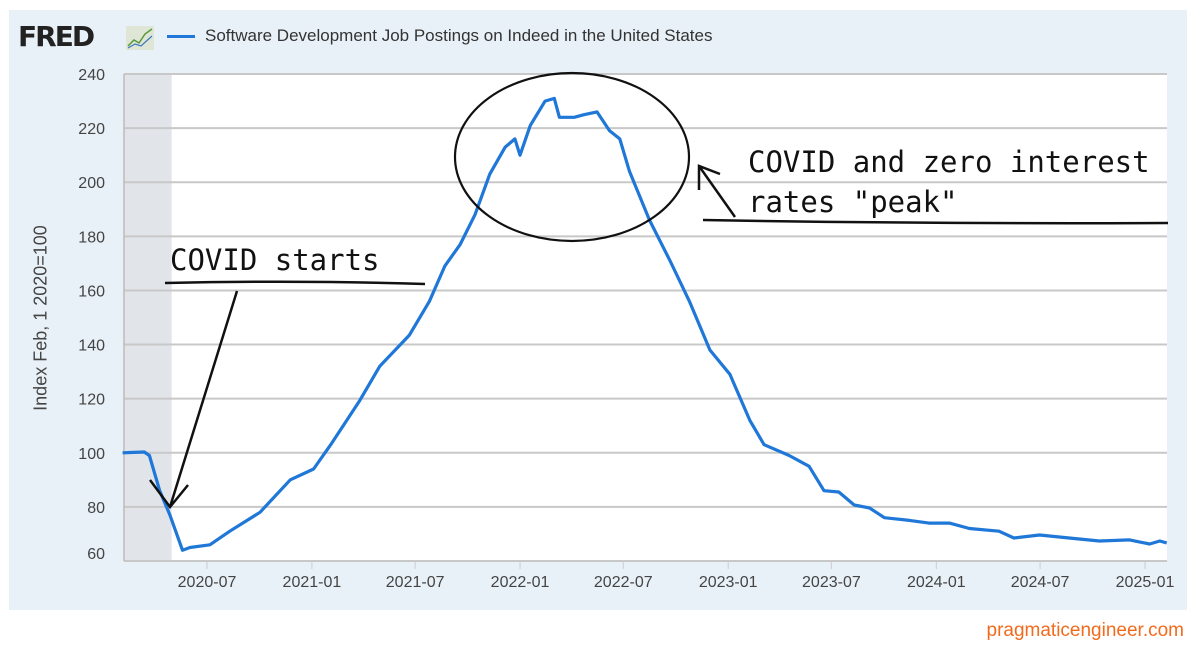  What do you see at coordinates (96, 508) in the screenshot?
I see `y-tick-label: 80` at bounding box center [96, 508].